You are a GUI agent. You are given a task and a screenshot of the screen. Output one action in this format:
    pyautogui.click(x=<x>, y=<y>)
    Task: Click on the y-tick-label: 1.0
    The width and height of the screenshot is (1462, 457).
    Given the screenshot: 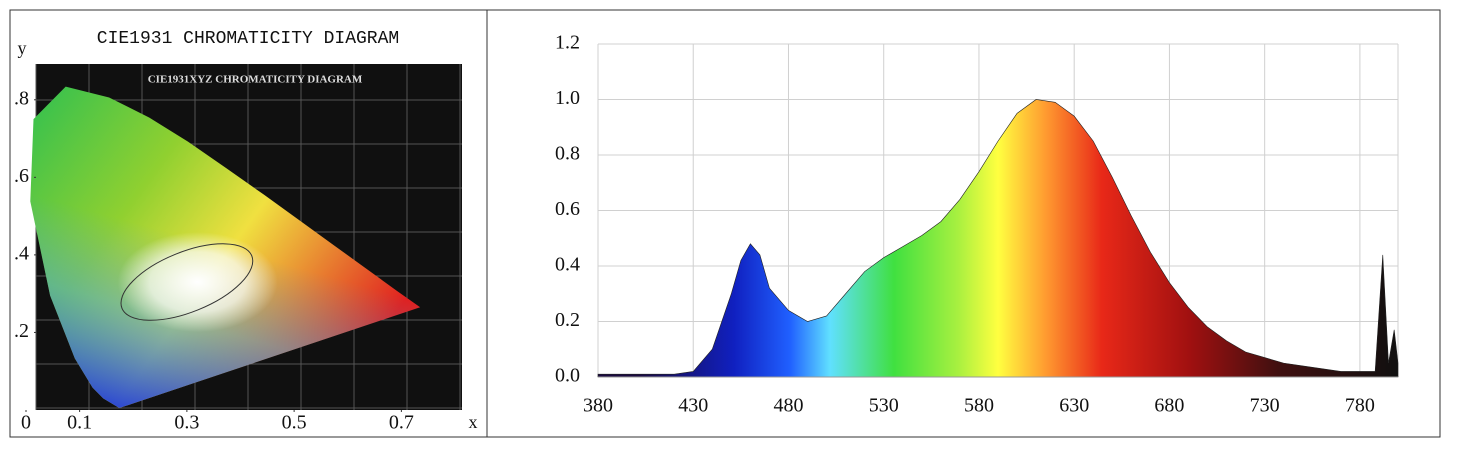 What is the action you would take?
    pyautogui.click(x=567, y=98)
    